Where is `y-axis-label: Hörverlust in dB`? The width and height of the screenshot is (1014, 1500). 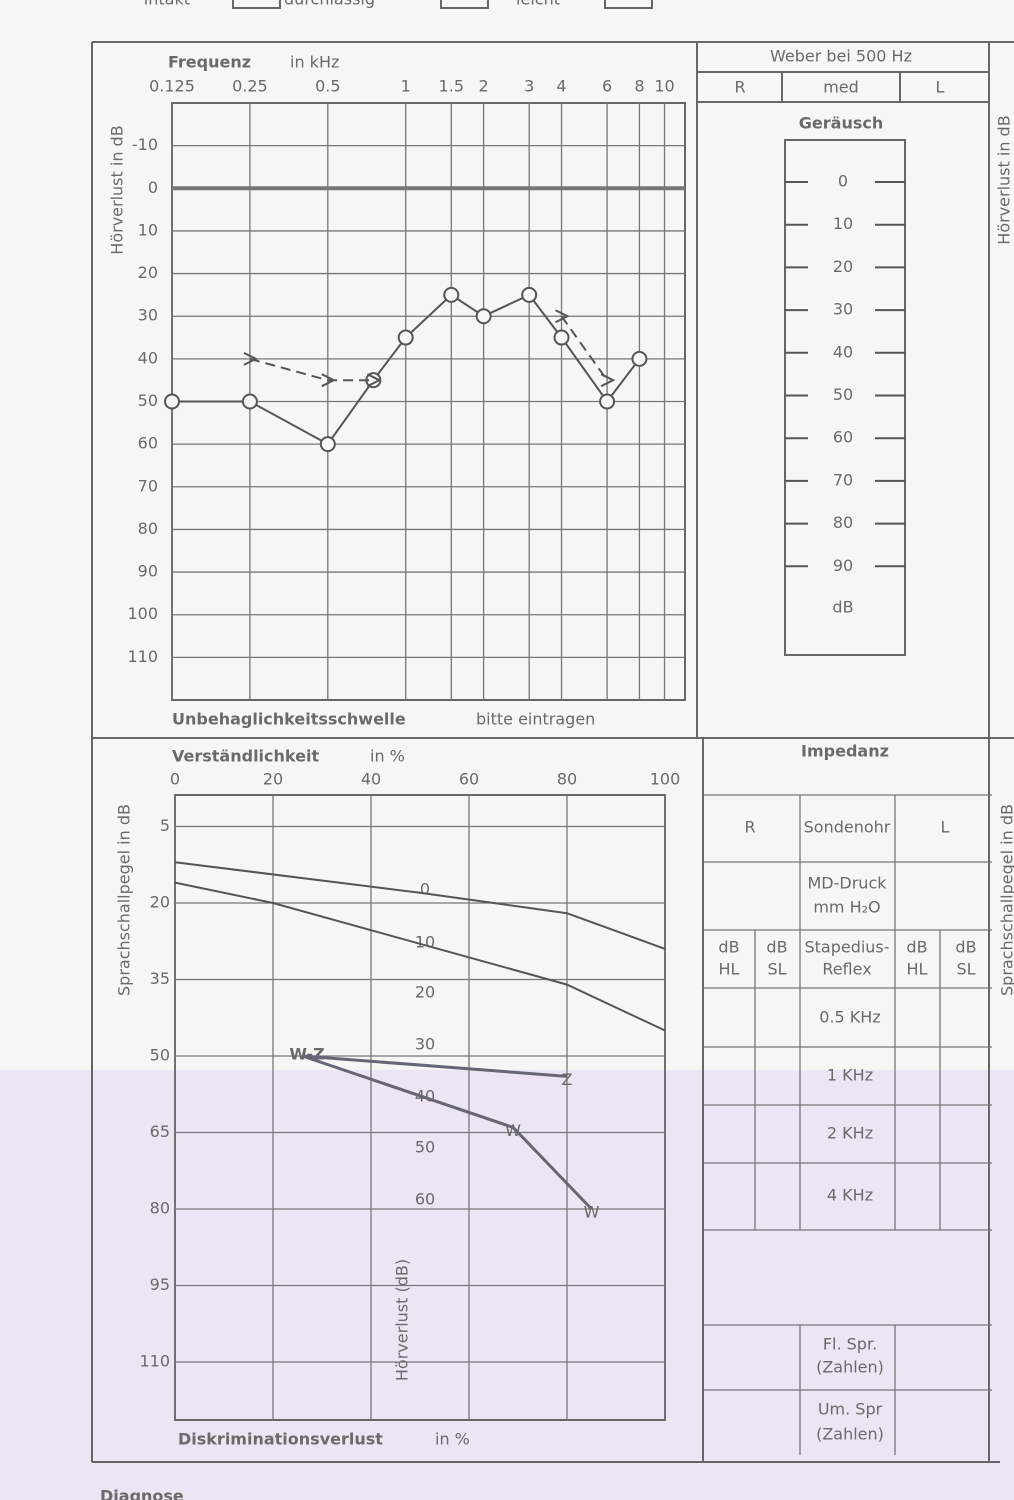 y-axis-label: Hörverlust in dB is located at coordinates (117, 189).